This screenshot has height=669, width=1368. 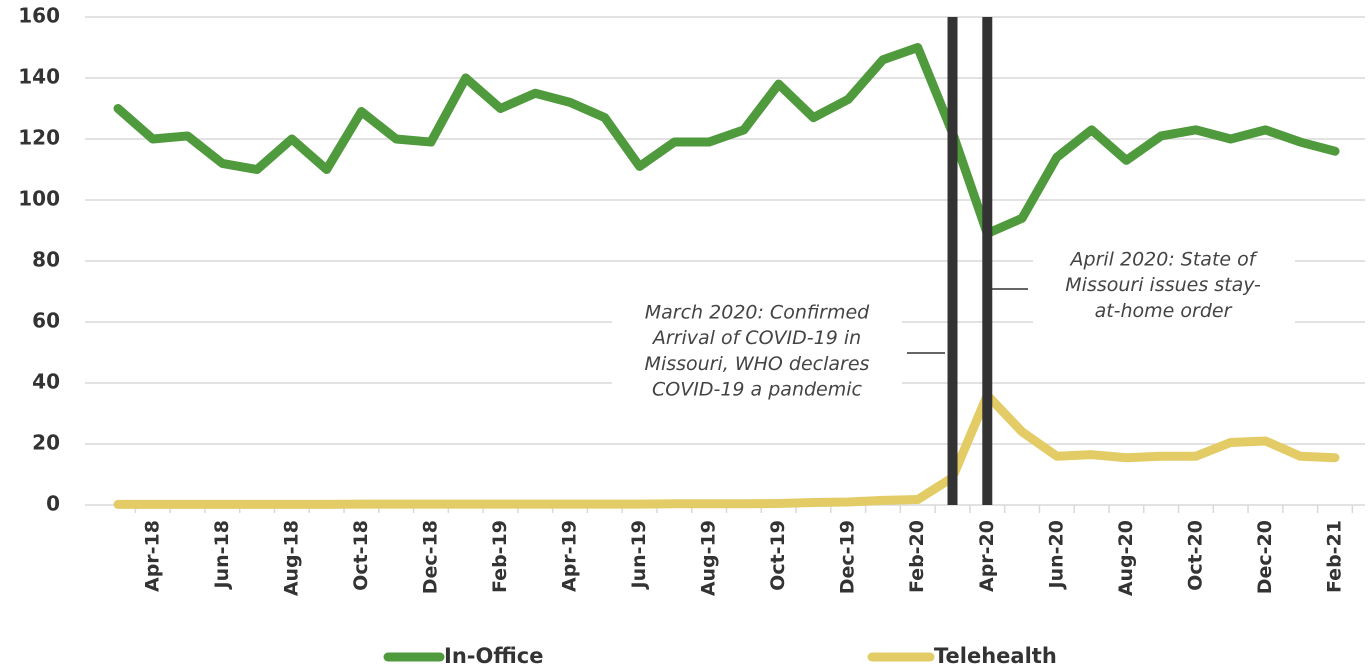 What do you see at coordinates (39, 199) in the screenshot?
I see `y-tick-label: 100` at bounding box center [39, 199].